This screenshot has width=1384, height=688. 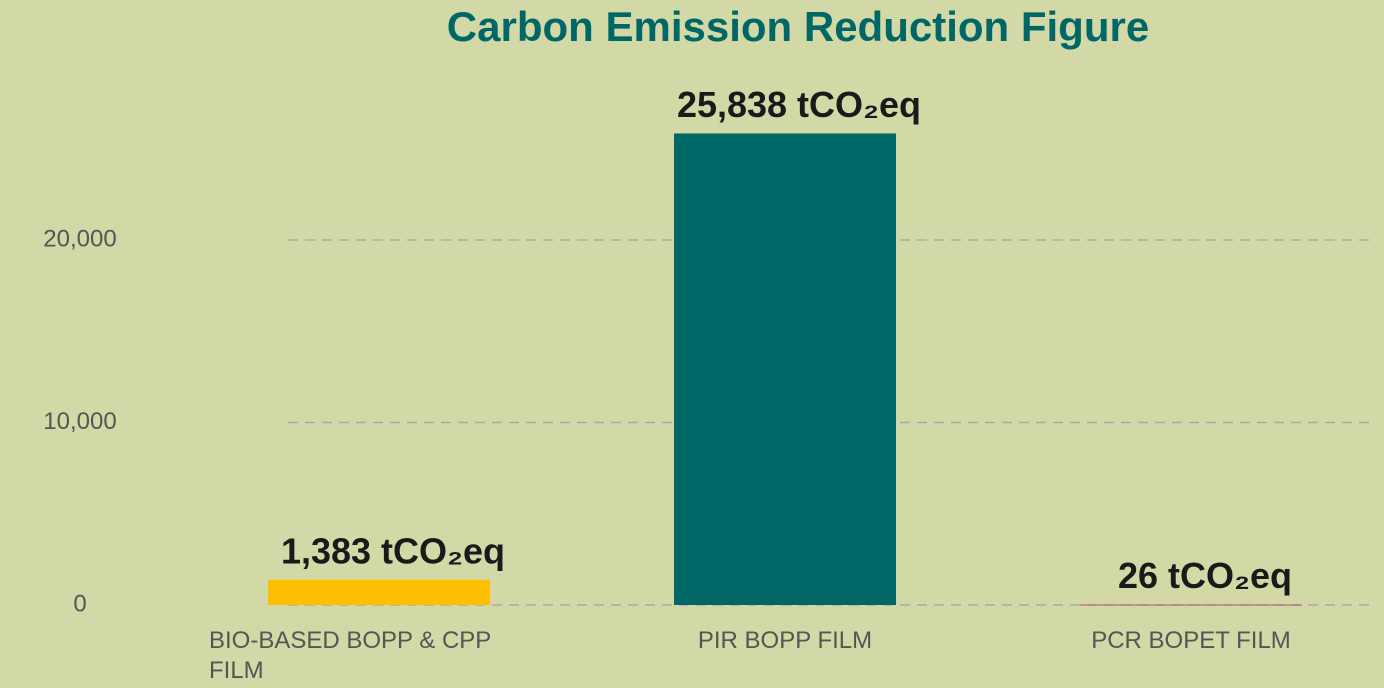 I want to click on data-label: 26 tCO₂eq, so click(x=1205, y=575).